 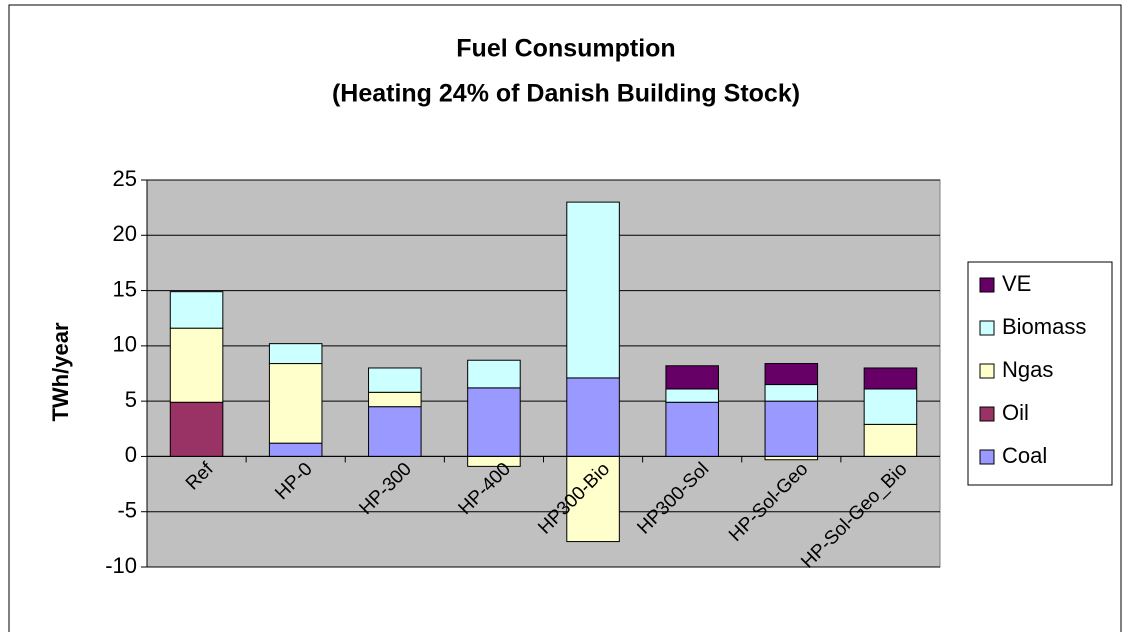 I want to click on y-tick-label: 0, so click(x=131, y=454).